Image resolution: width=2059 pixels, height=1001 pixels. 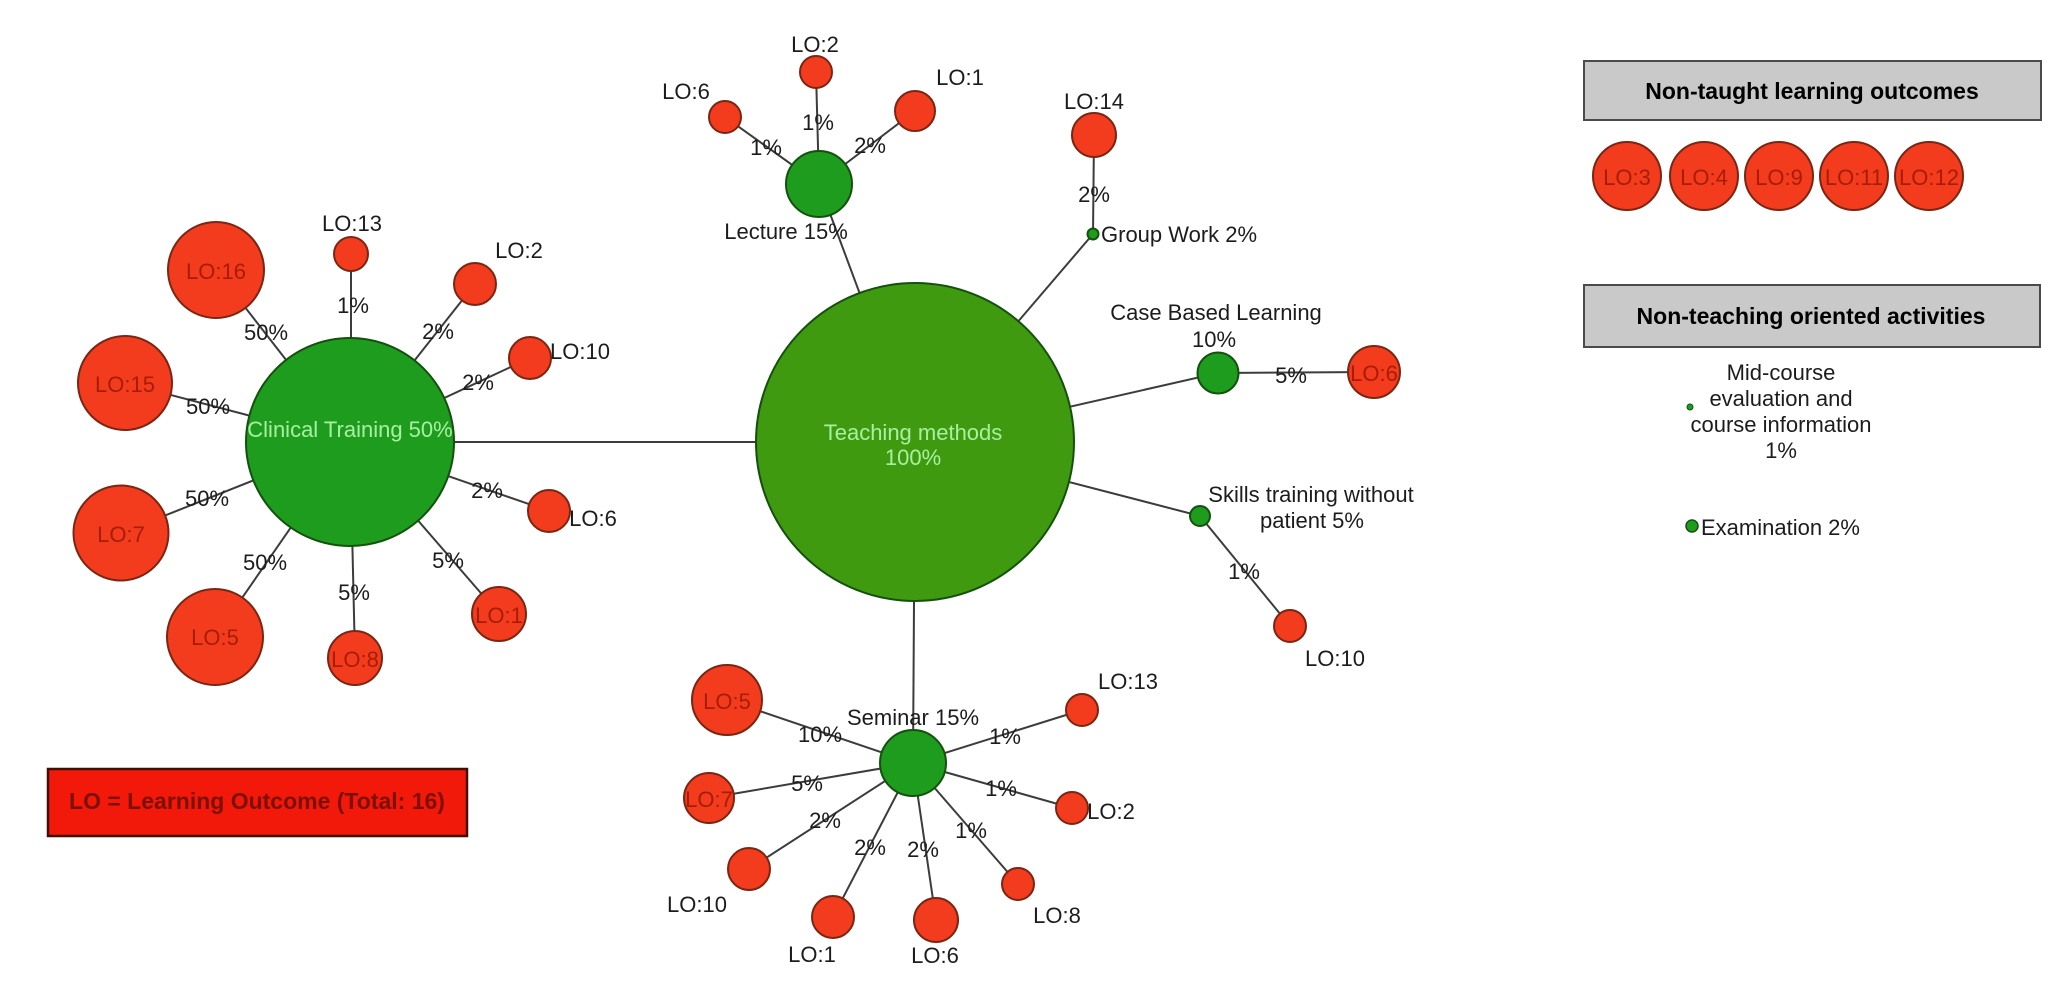 What do you see at coordinates (257, 801) in the screenshot?
I see `svg-text:LO = Learning Outcome (Total:: LO = Learning Outcome (Total: 16)` at bounding box center [257, 801].